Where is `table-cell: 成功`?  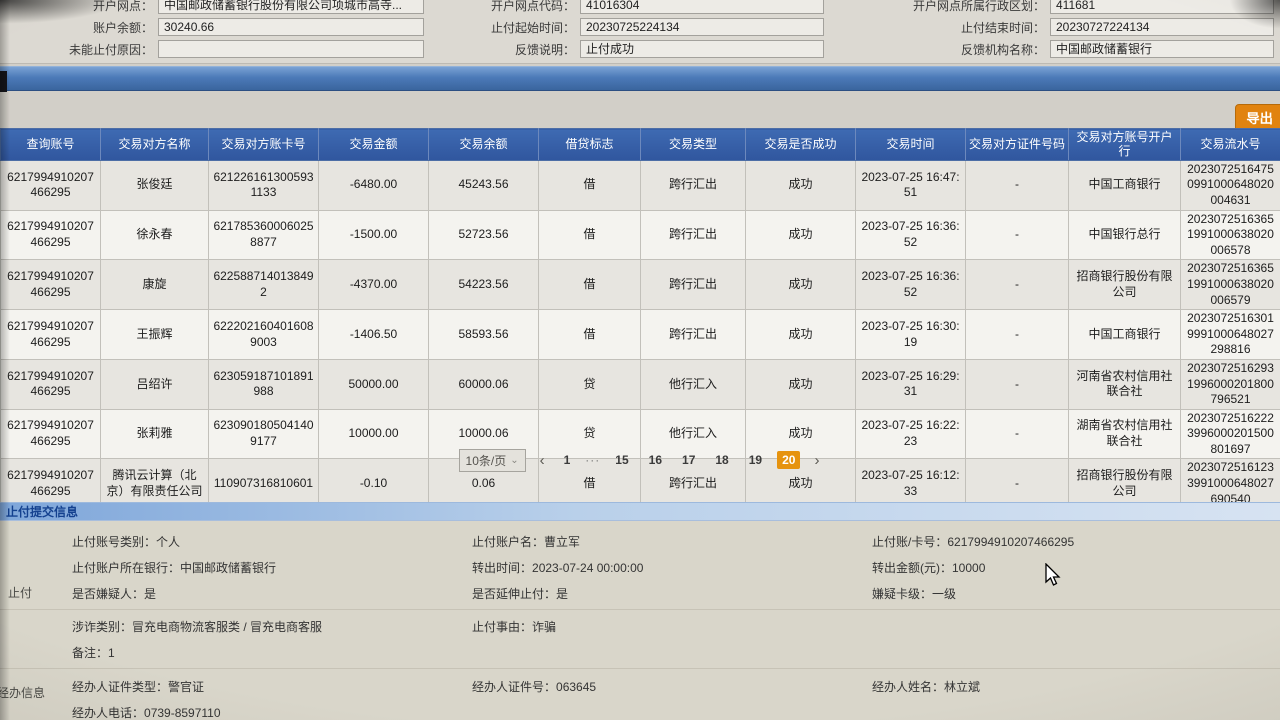 table-cell: 成功 is located at coordinates (800, 285).